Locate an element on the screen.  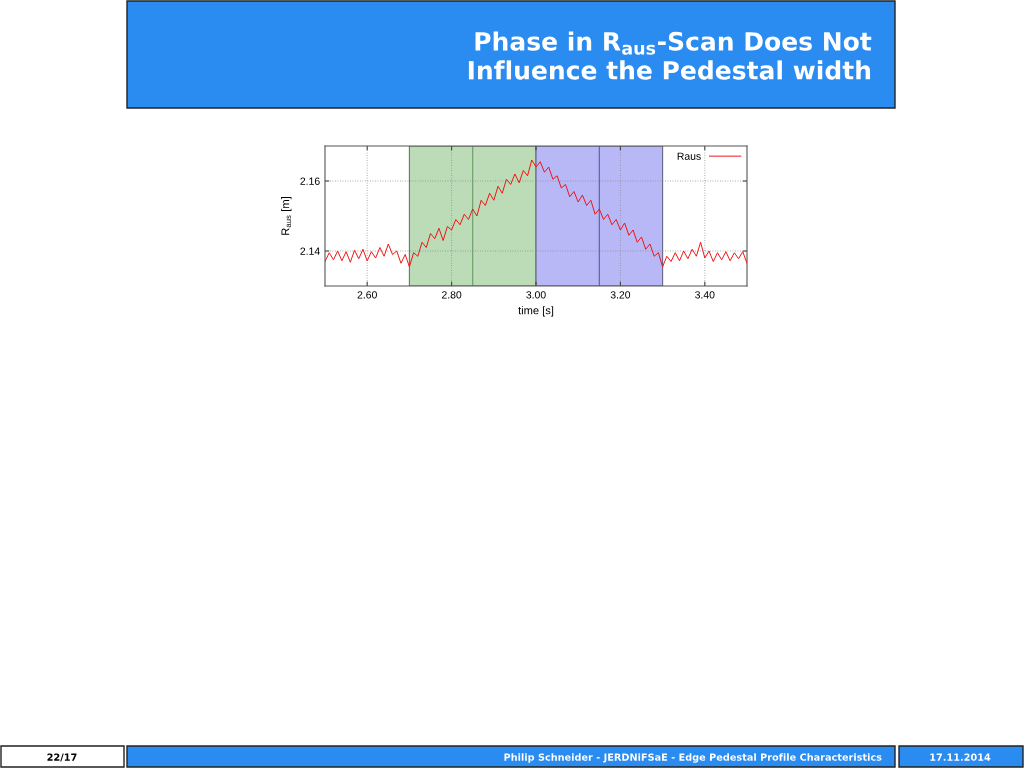
legend-label: Raus is located at coordinates (689, 156).